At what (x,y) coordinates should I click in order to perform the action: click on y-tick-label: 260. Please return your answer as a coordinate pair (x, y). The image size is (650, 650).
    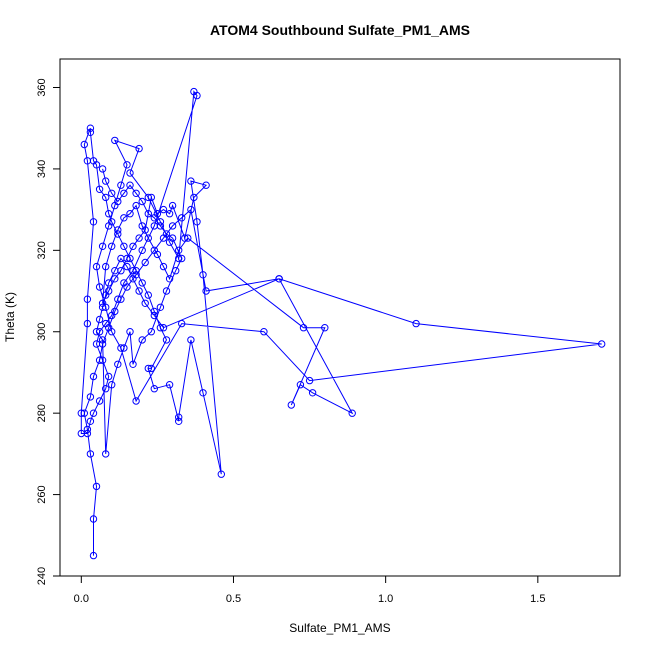
    Looking at the image, I should click on (42, 494).